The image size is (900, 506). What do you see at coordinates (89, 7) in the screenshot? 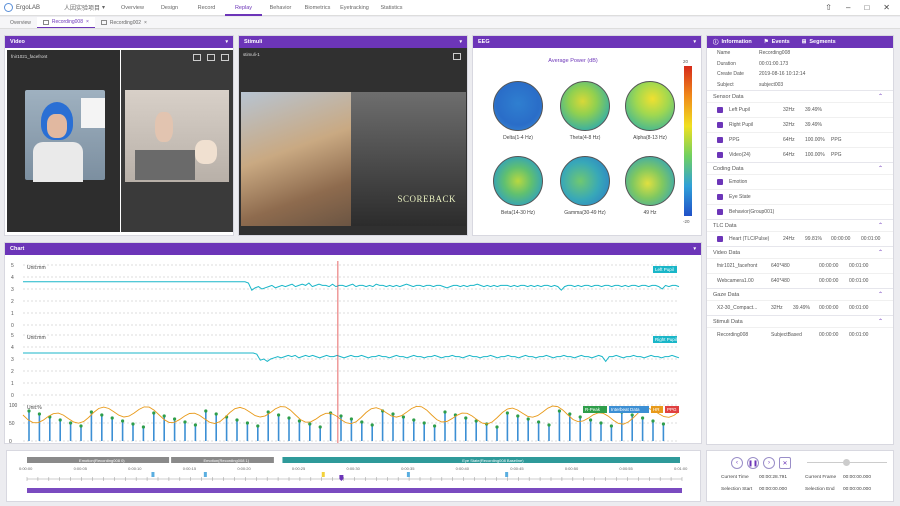
I see `project-selector: 人因实验项目 ▾` at bounding box center [89, 7].